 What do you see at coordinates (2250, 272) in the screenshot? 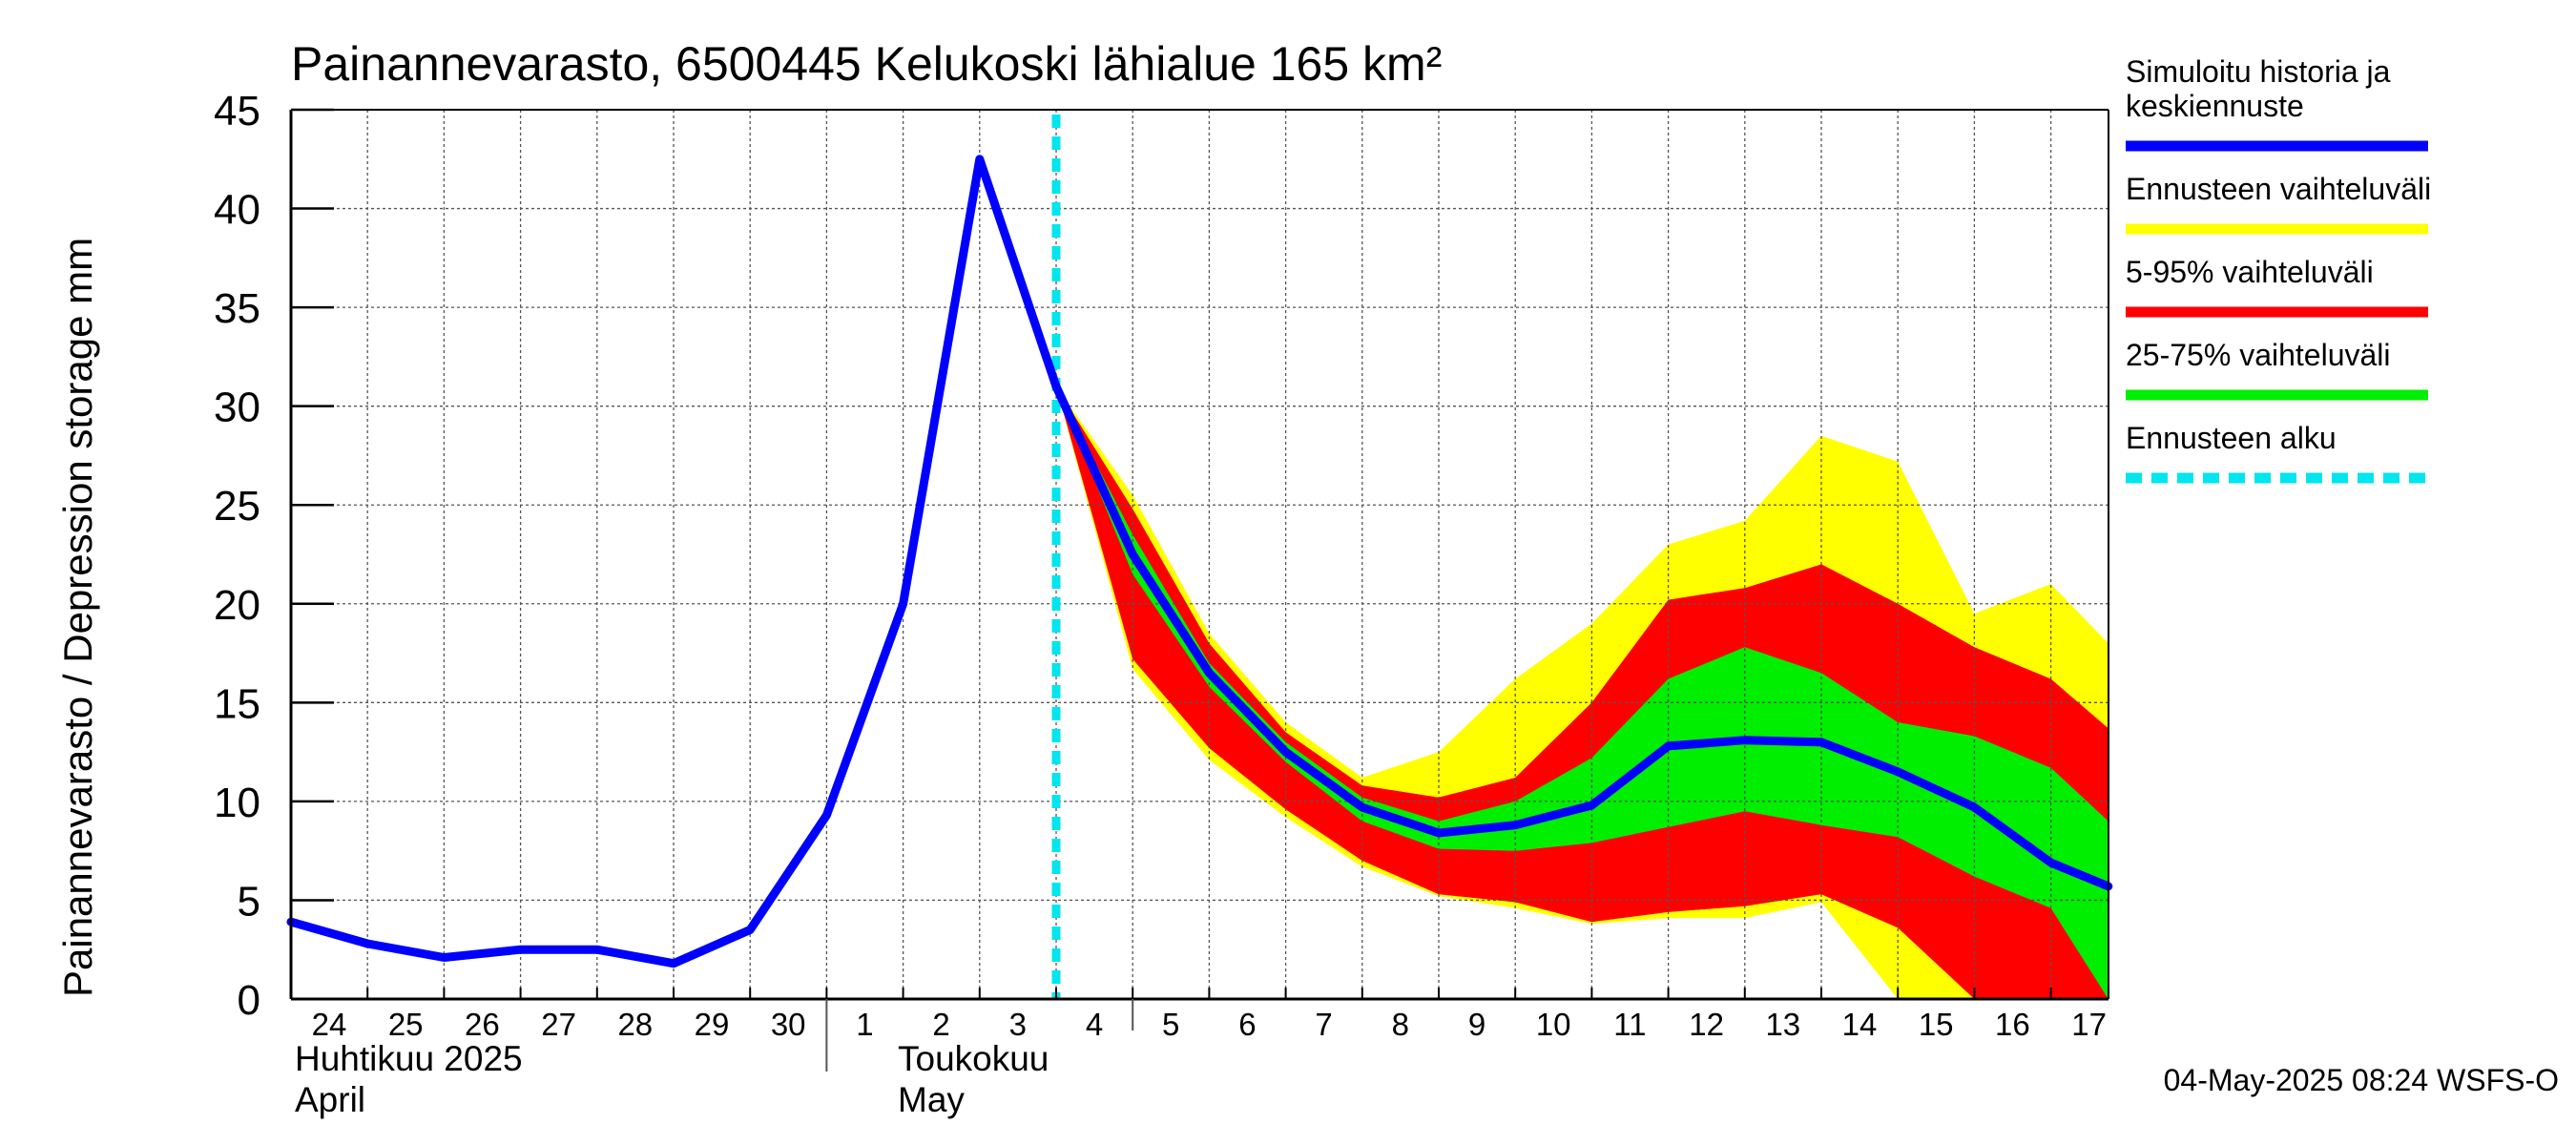
I see `legend-label-2-0: 5-95% vaihteluväli` at bounding box center [2250, 272].